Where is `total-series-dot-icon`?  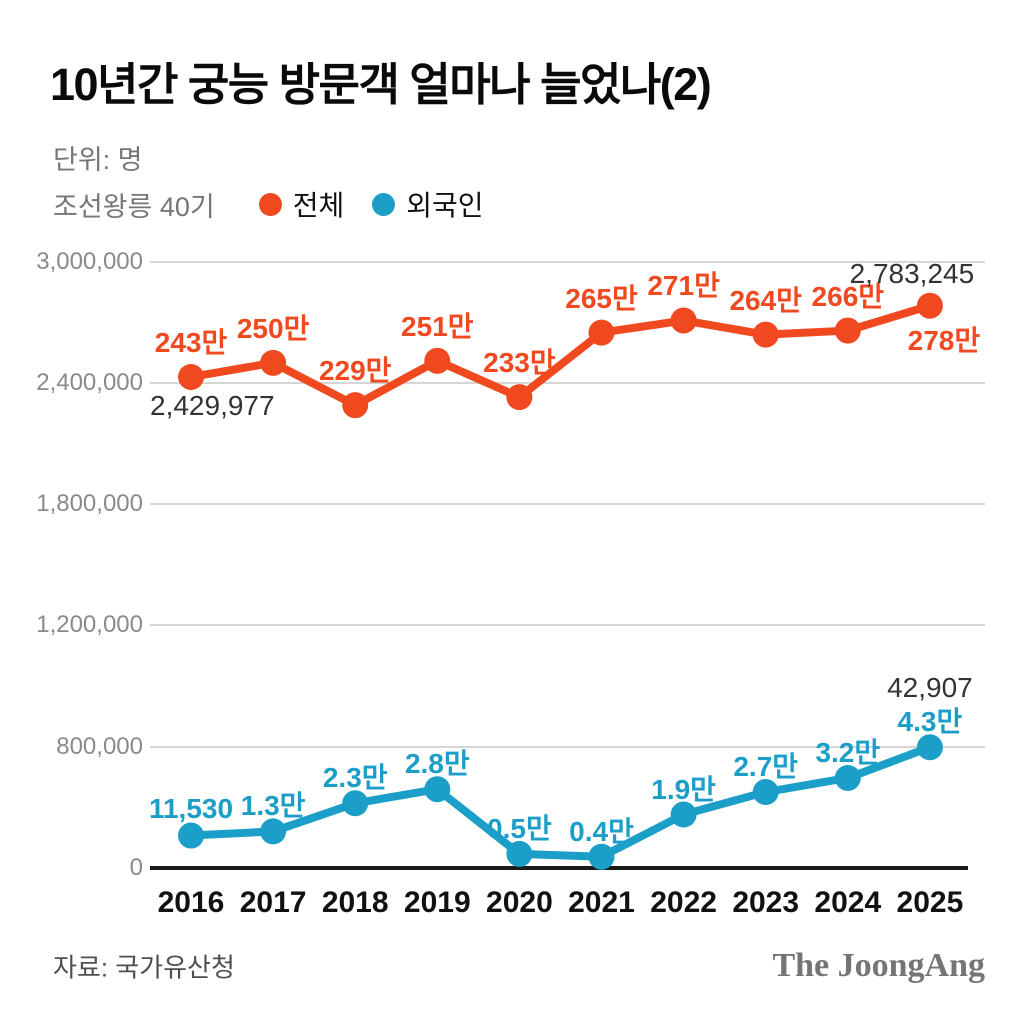 total-series-dot-icon is located at coordinates (270, 204).